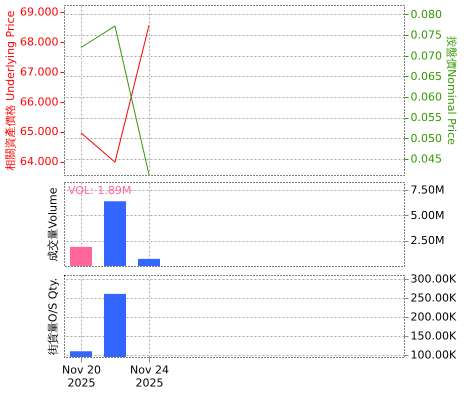 This screenshot has width=475, height=400. I want to click on y2-tick-label: 0.075, so click(426, 35).